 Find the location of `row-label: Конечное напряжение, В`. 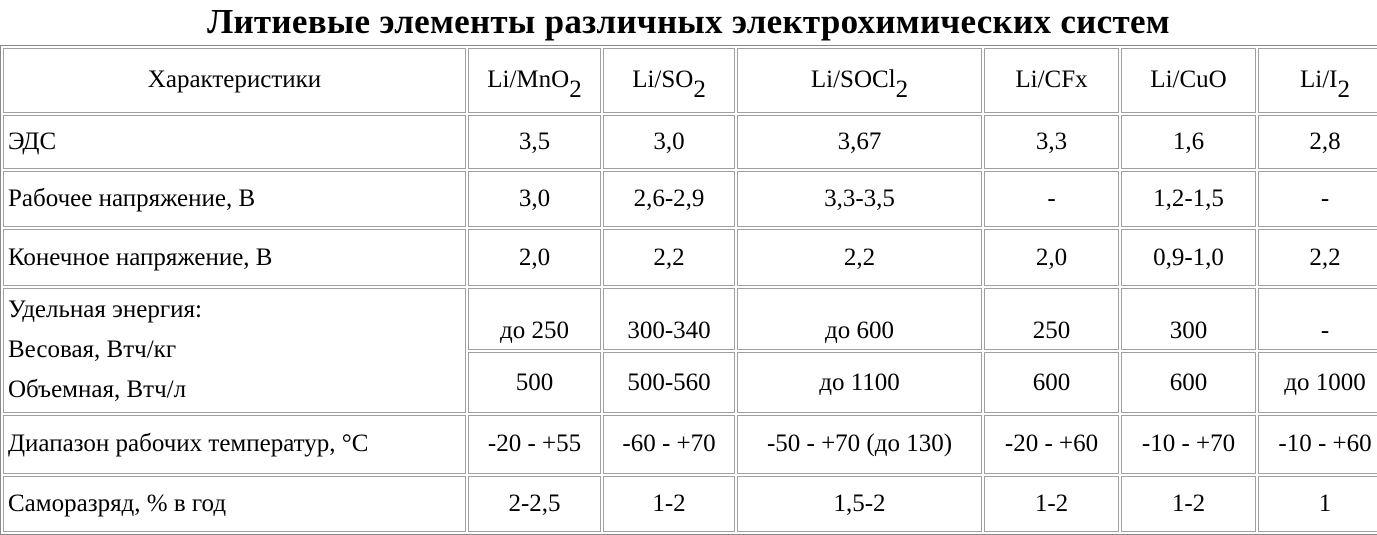

row-label: Конечное напряжение, В is located at coordinates (234, 257).